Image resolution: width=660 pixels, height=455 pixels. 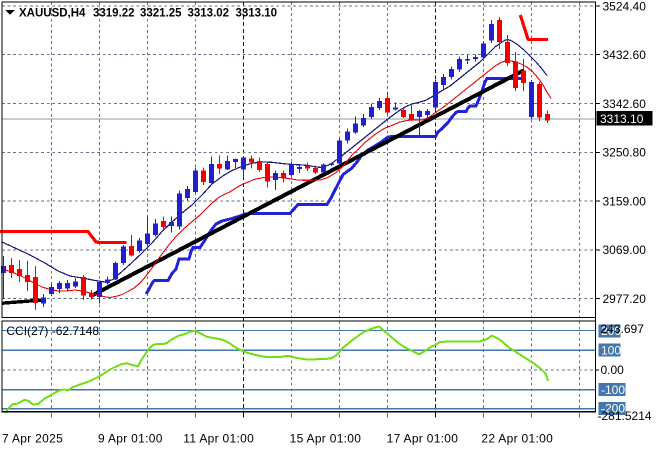 What do you see at coordinates (623, 329) in the screenshot?
I see `svg-text: 243.697` at bounding box center [623, 329].